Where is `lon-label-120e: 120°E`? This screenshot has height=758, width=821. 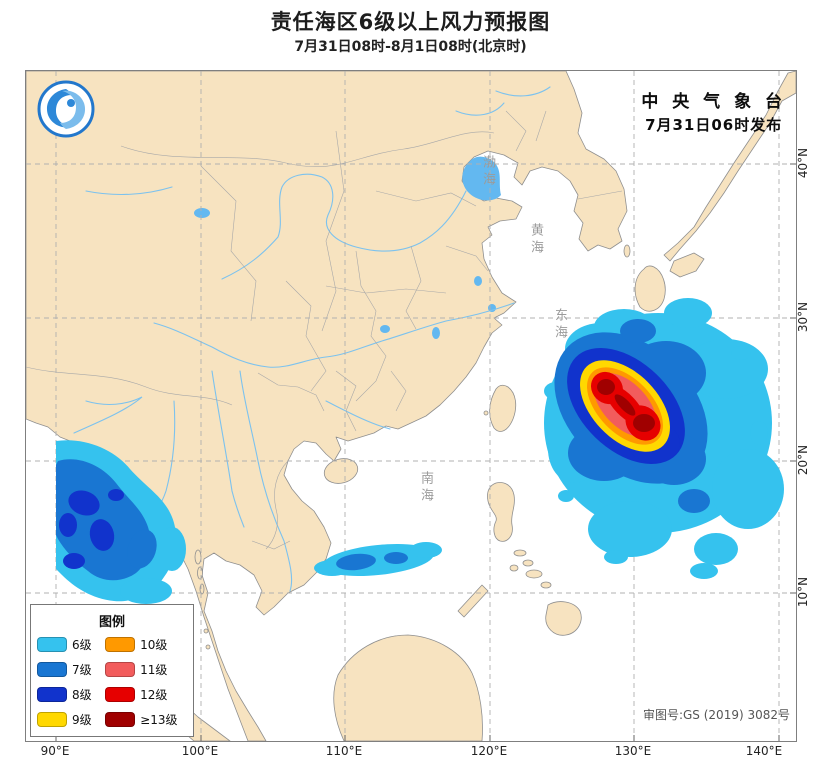 lon-label-120e: 120°E is located at coordinates (489, 751).